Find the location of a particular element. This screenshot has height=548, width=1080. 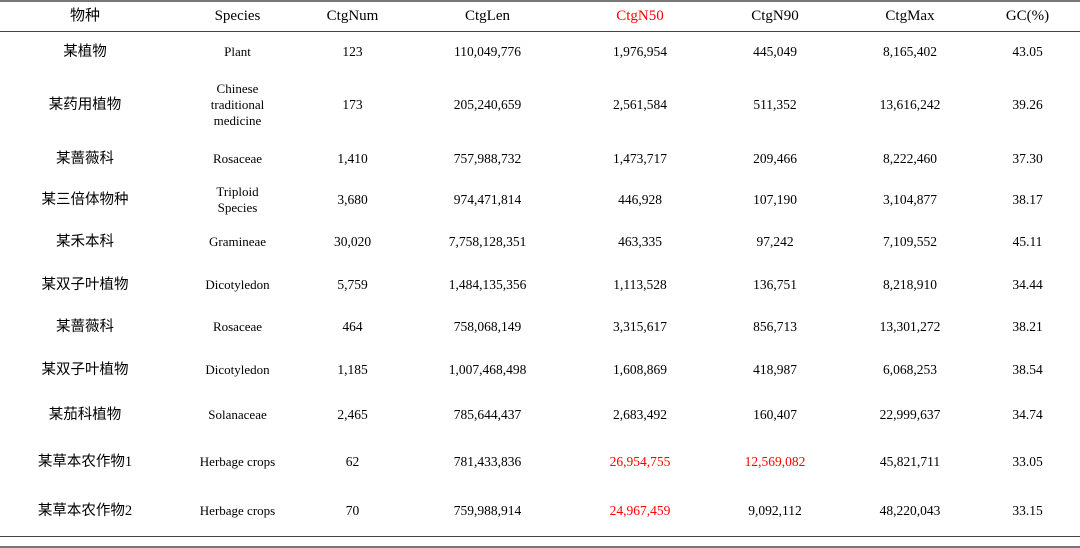

cell-cn: 某三倍体物种 is located at coordinates (85, 199).